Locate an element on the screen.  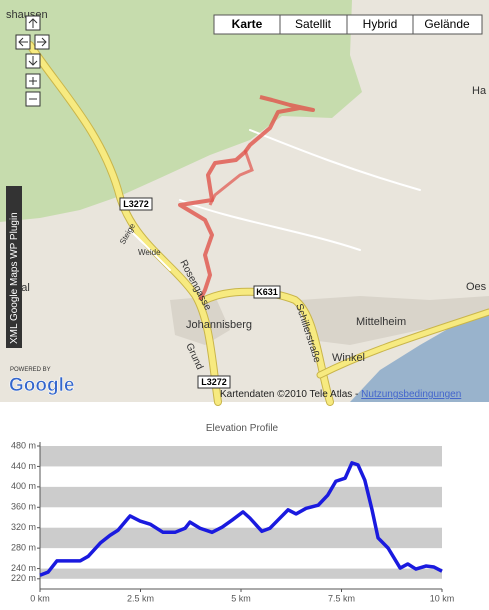
y-tick-label: 360 m is located at coordinates (23, 507).